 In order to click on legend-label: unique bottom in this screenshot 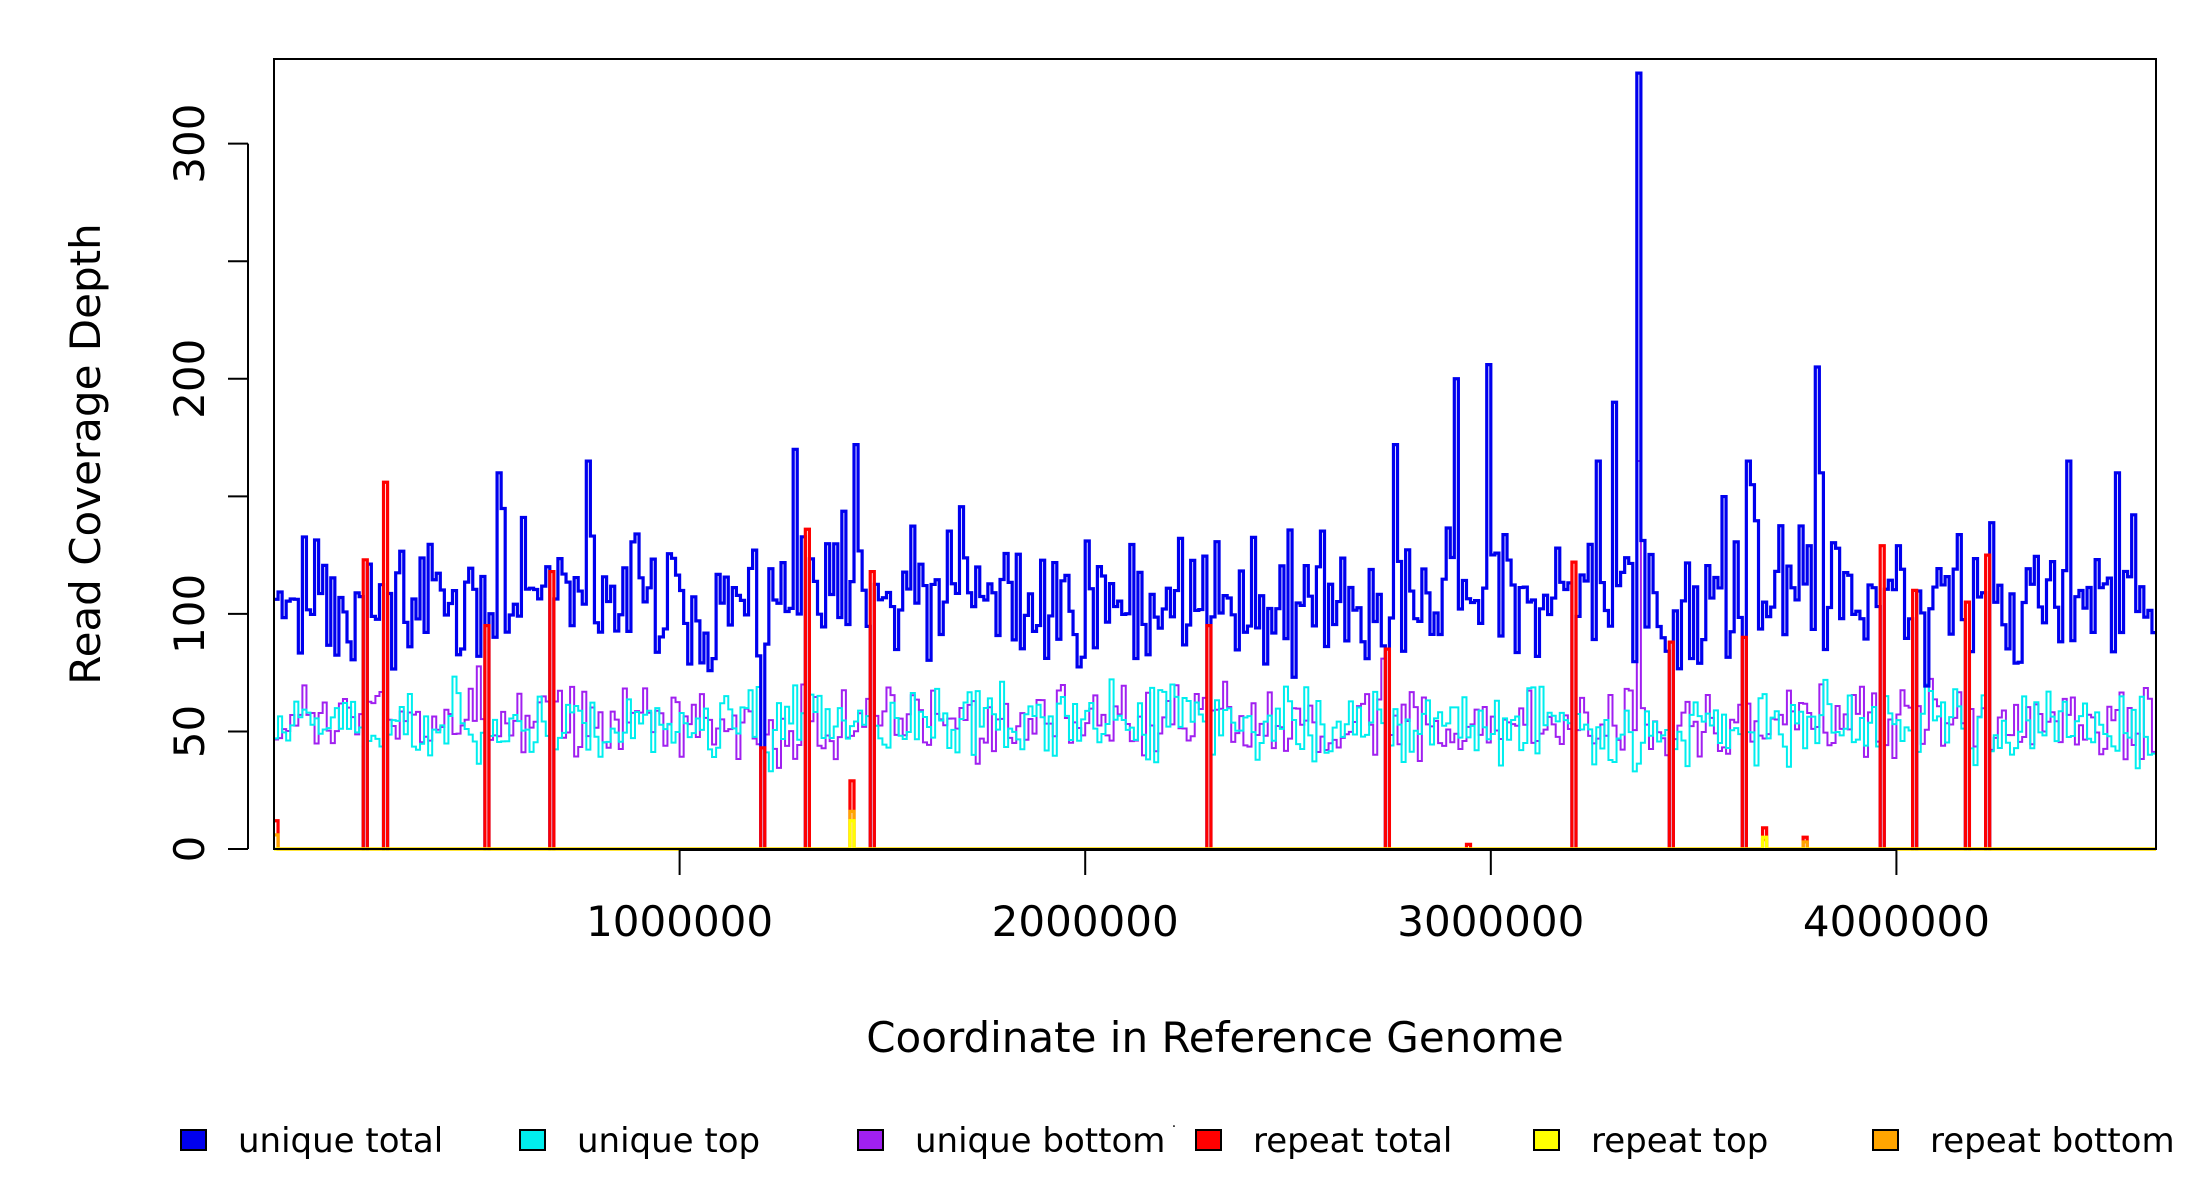, I will do `click(1040, 1141)`.